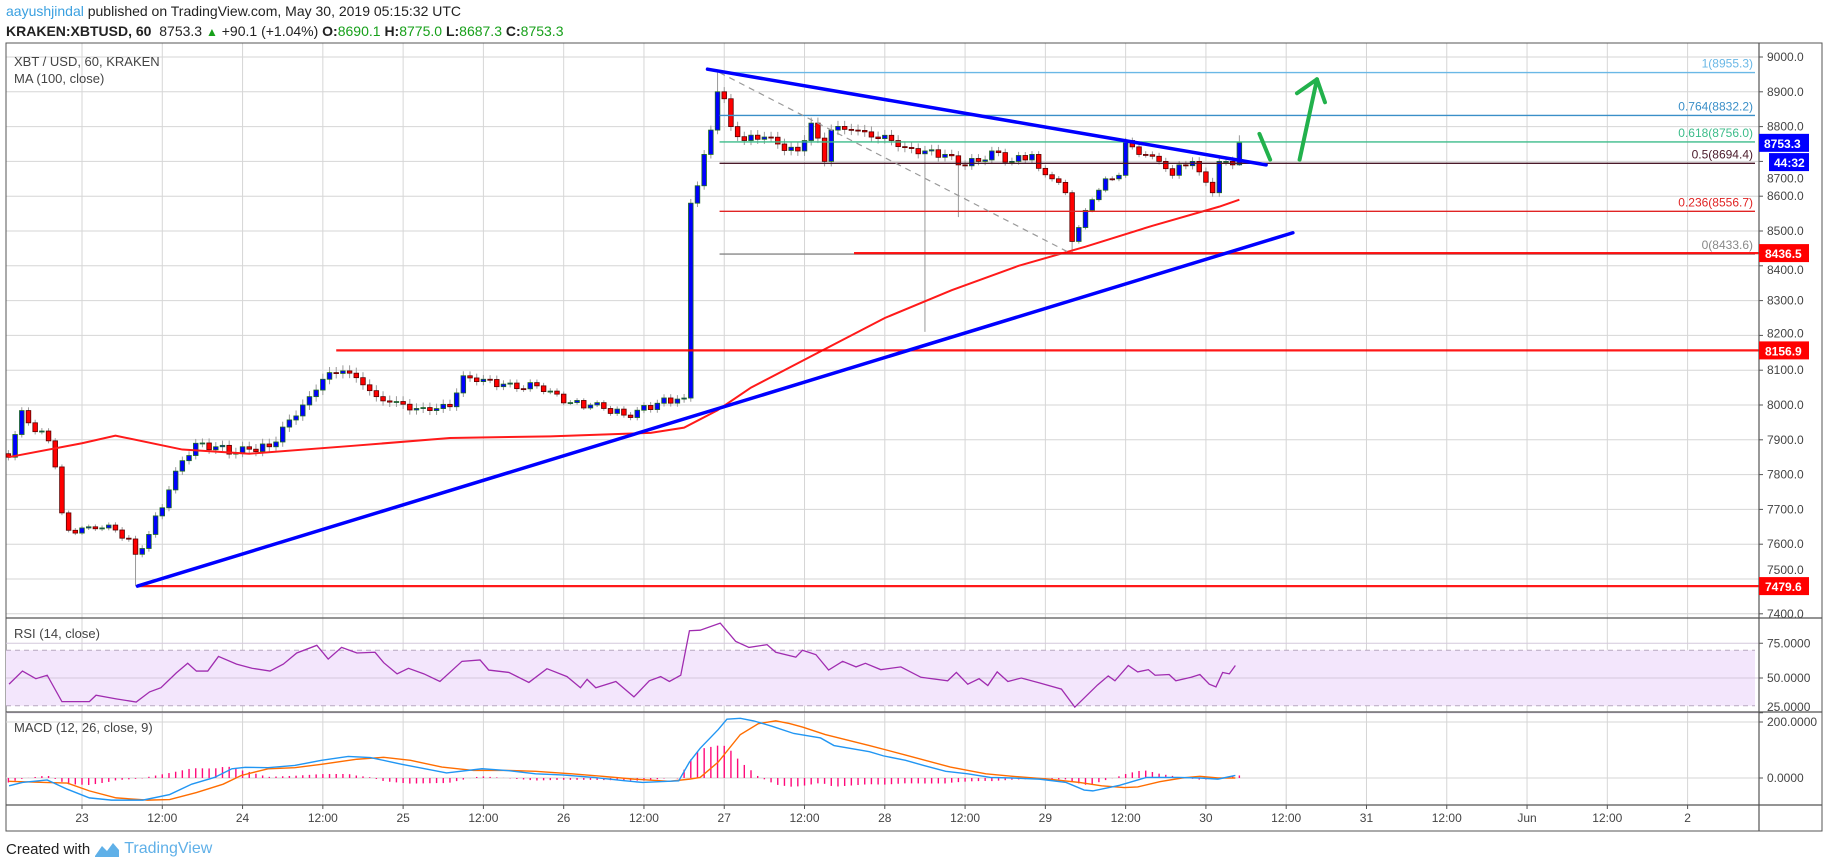 This screenshot has width=1828, height=868. I want to click on fib-level-label: 0.5(8694.4), so click(1722, 154).